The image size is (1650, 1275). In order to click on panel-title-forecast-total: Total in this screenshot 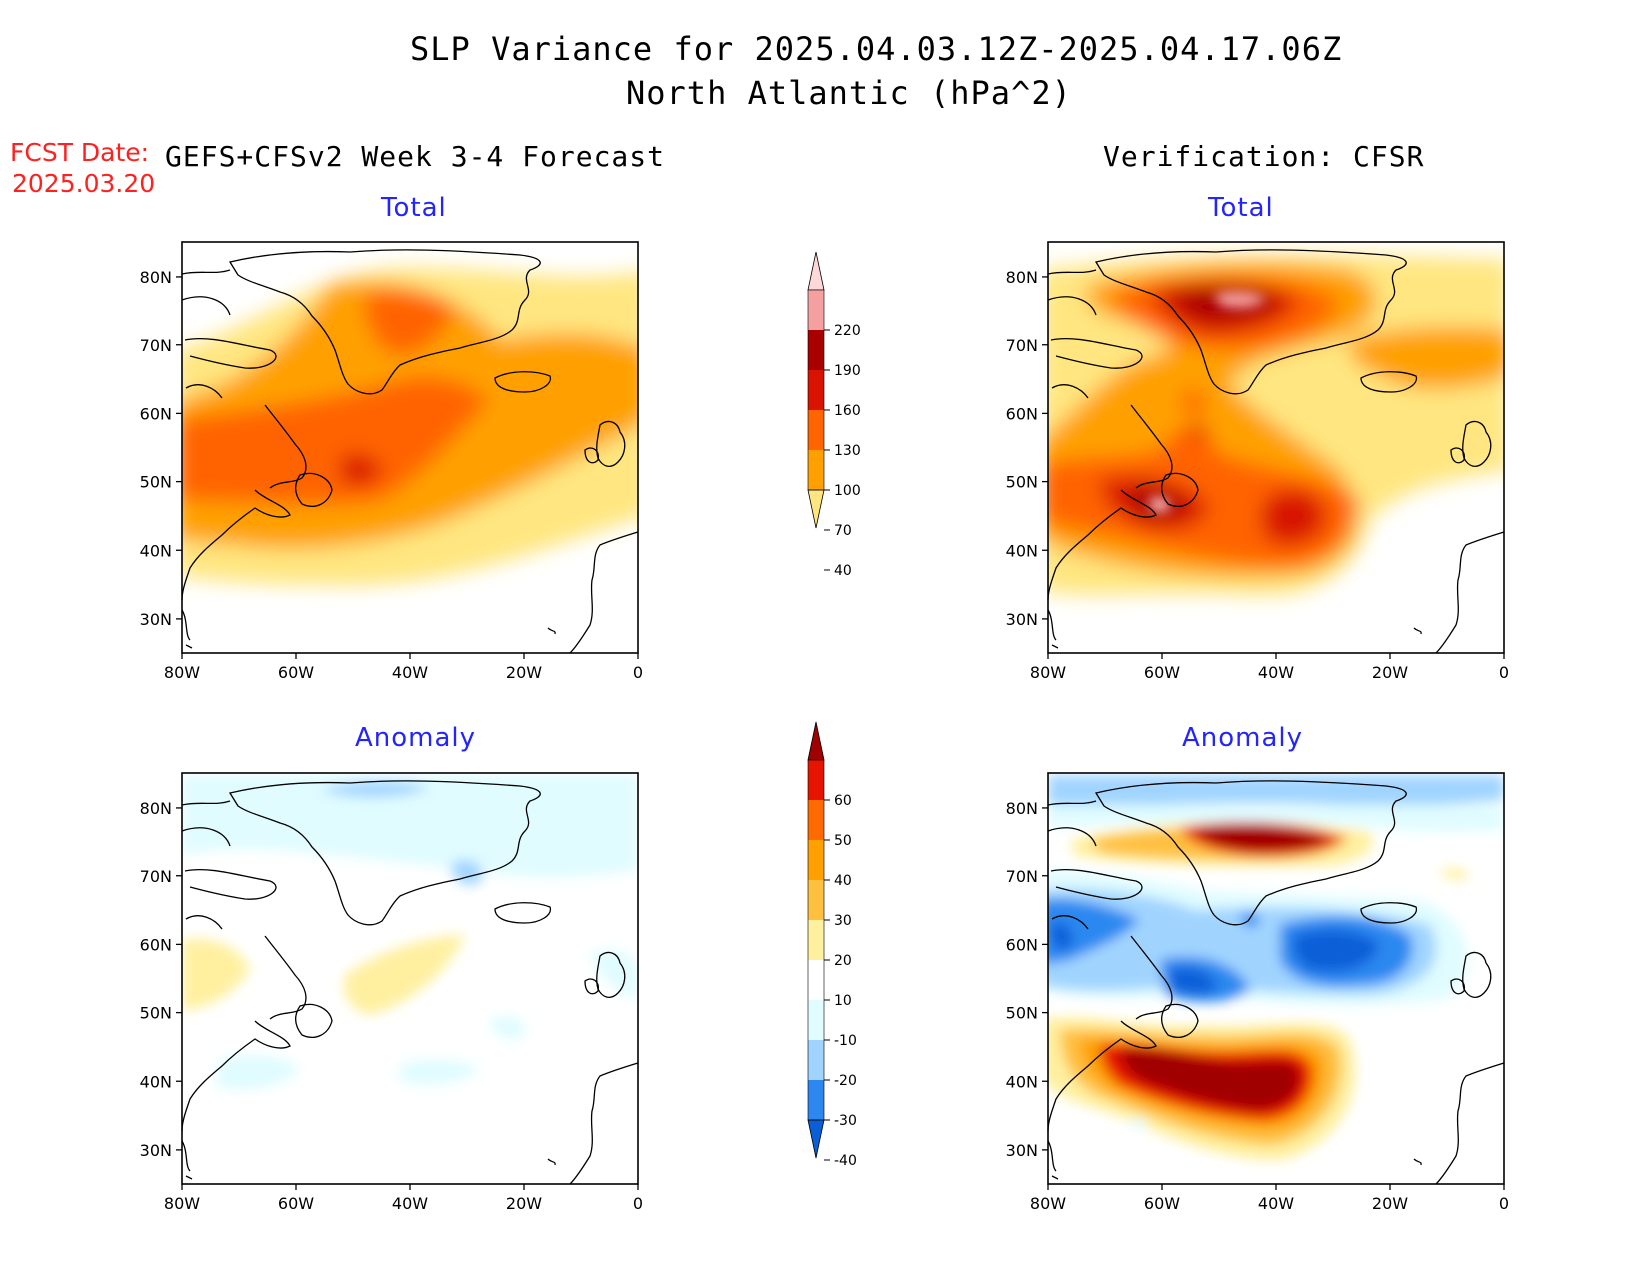, I will do `click(414, 208)`.